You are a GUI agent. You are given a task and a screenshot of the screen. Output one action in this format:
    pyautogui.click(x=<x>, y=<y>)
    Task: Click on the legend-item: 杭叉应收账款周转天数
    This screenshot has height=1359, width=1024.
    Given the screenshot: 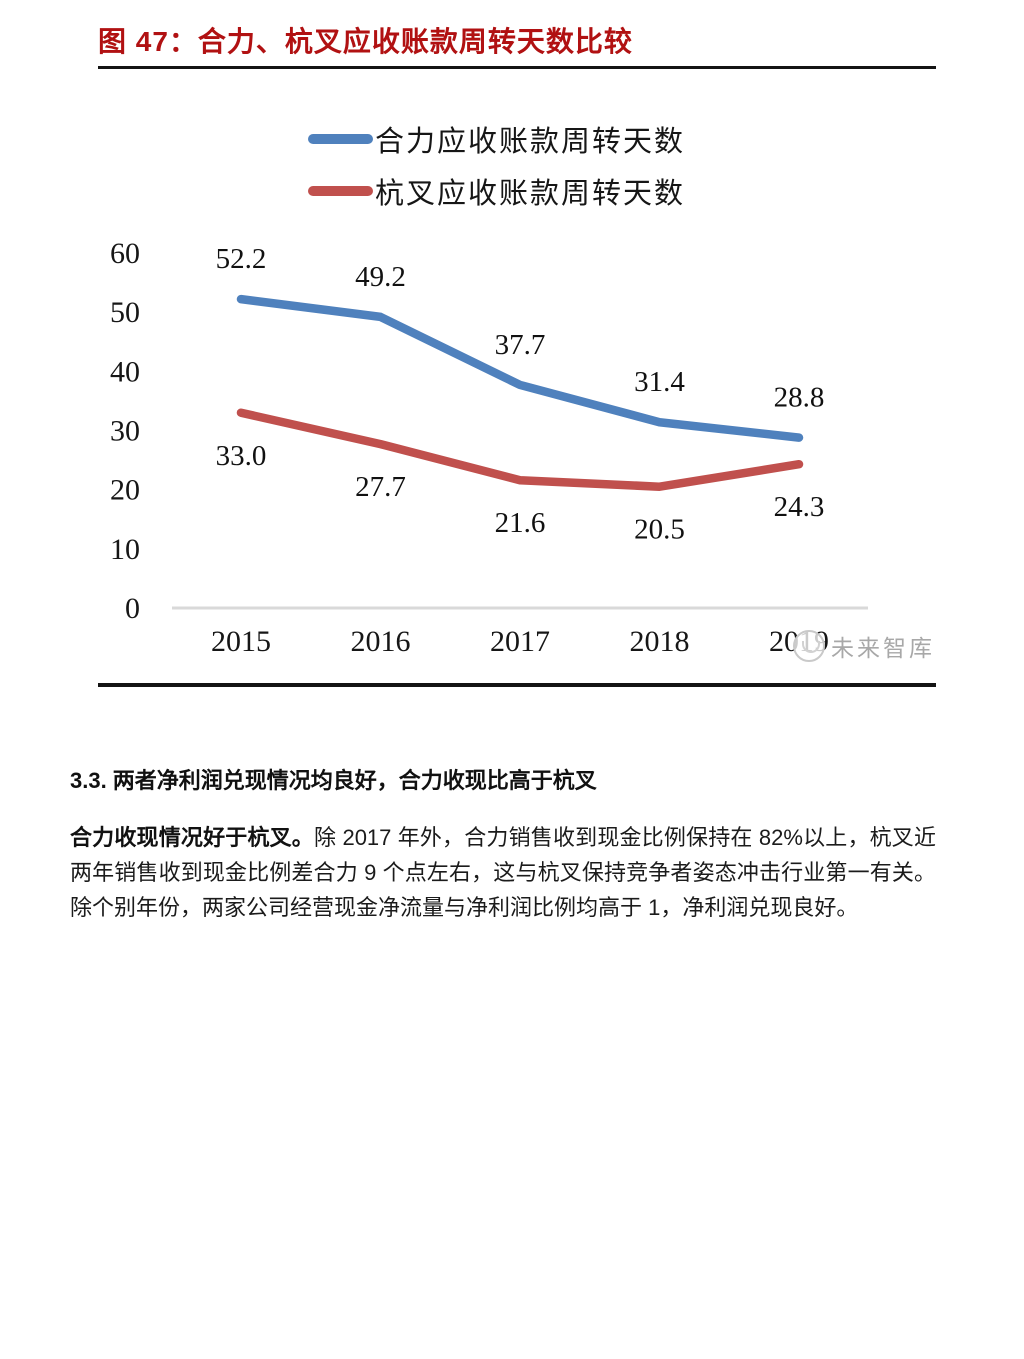 What is the action you would take?
    pyautogui.click(x=496, y=191)
    